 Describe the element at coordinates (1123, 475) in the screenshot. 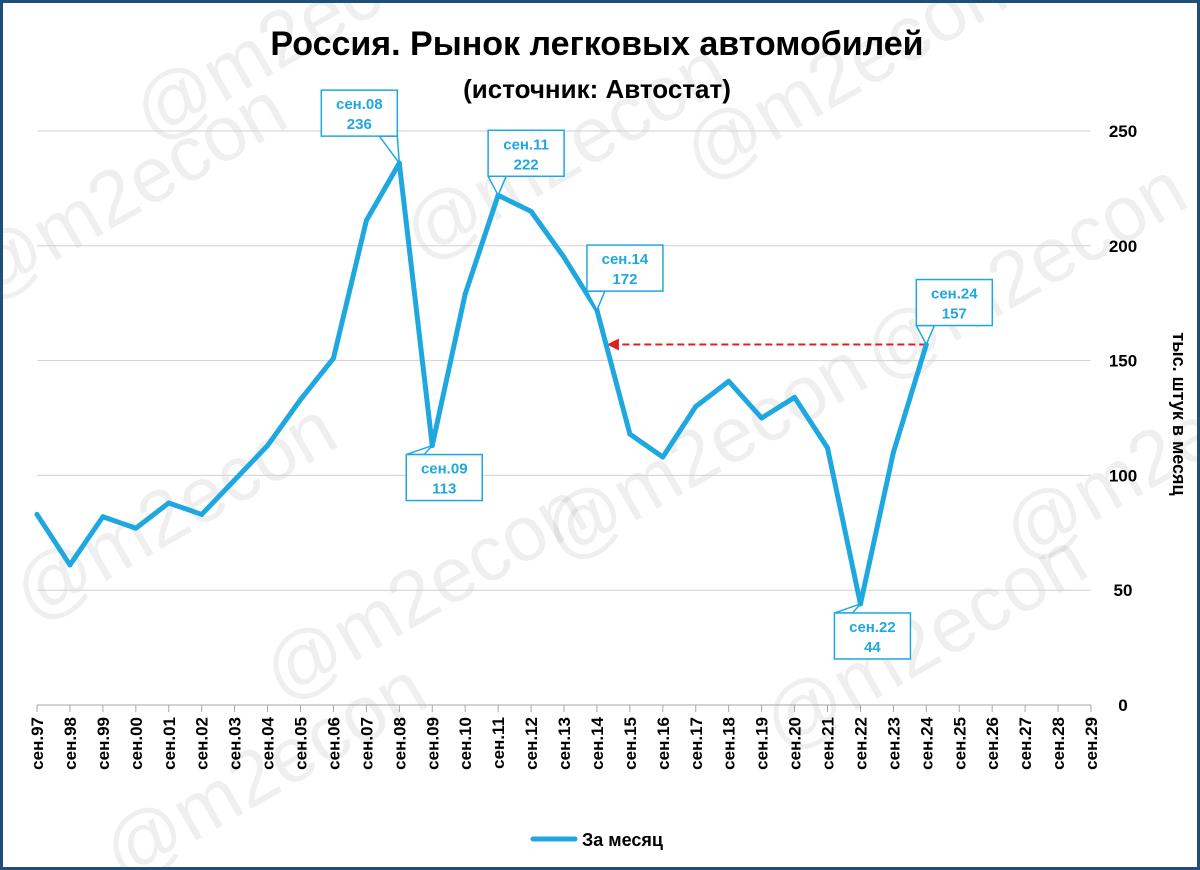

I see `y-tick-label: 100` at that location.